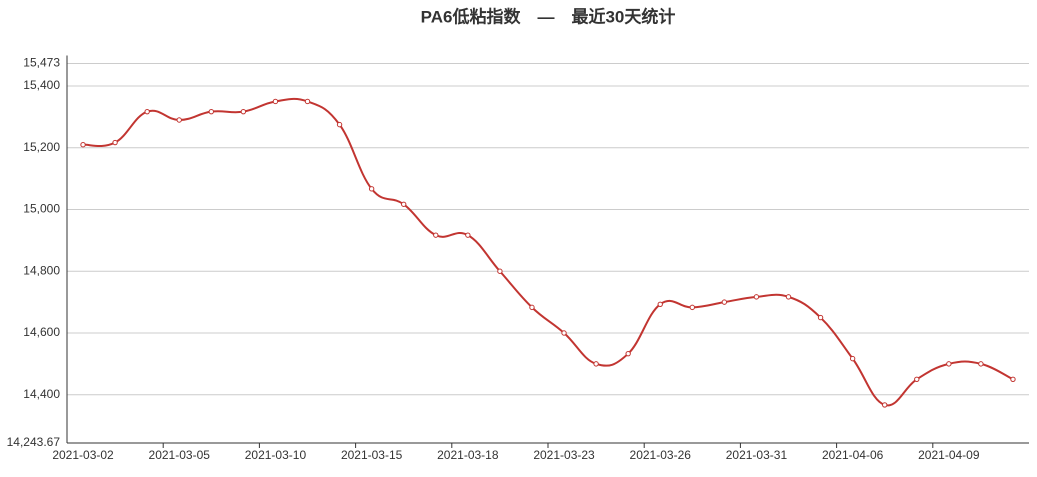 This screenshot has width=1037, height=477. I want to click on x-tick-label: 2021-04-09, so click(949, 455).